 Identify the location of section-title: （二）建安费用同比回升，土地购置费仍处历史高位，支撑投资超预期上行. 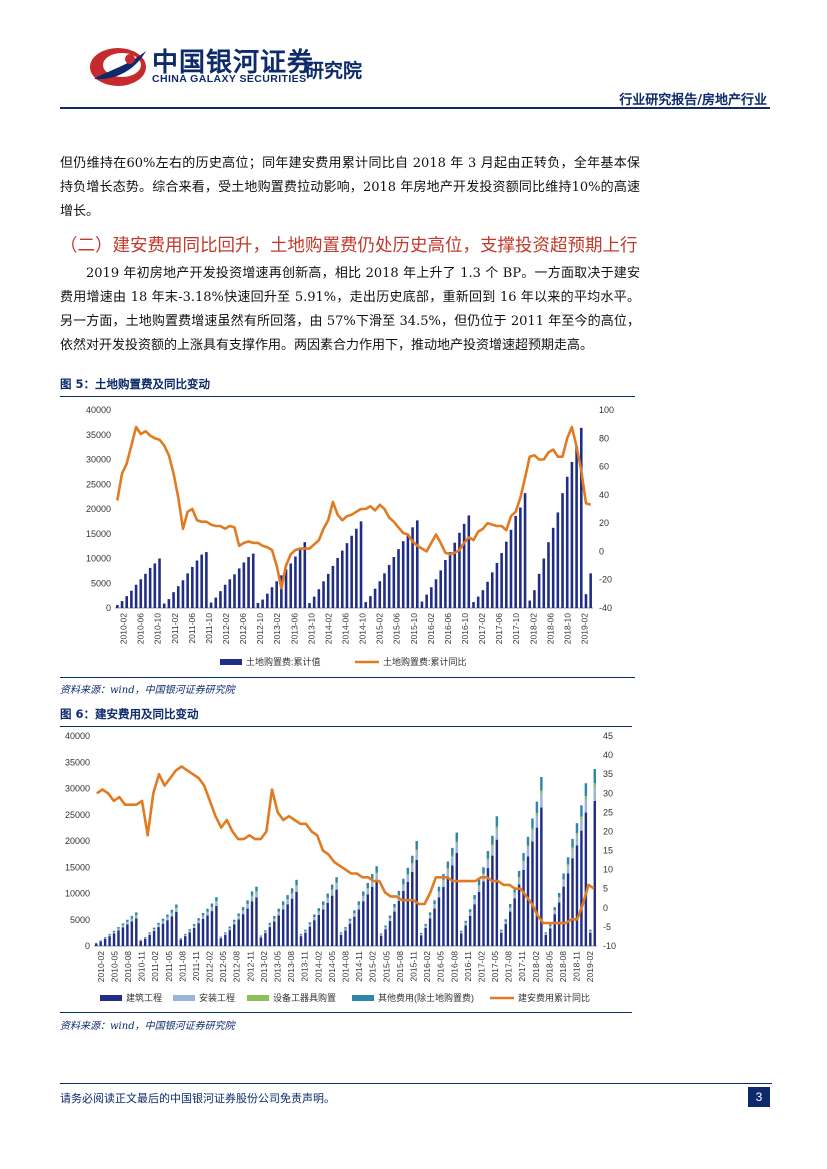
(349, 246).